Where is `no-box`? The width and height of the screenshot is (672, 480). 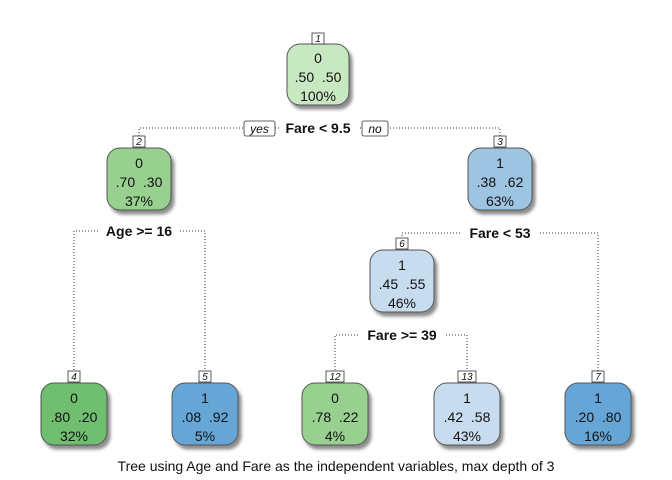
no-box is located at coordinates (375, 128).